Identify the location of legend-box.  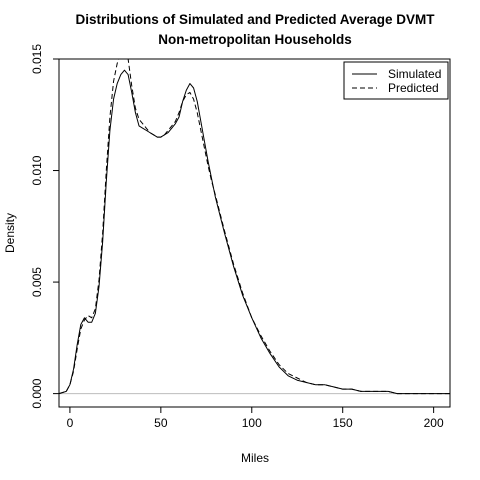
(396, 80).